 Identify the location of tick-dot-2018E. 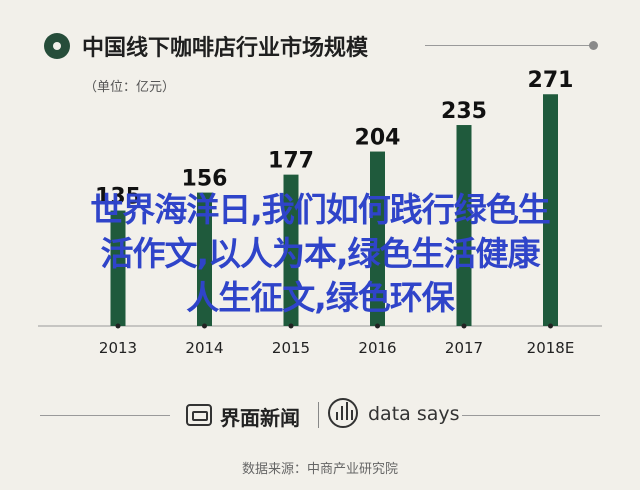
(550, 326).